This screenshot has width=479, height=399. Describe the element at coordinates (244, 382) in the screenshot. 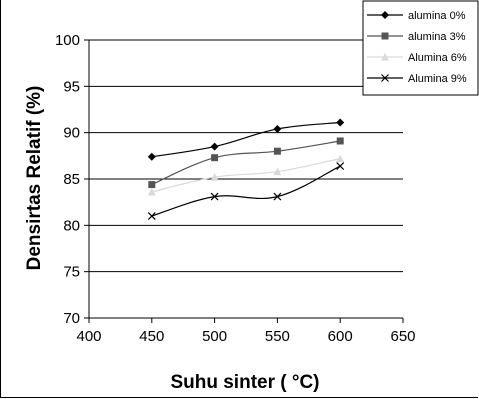

I see `x-axis-title: Suhu sinter ( °C)` at that location.